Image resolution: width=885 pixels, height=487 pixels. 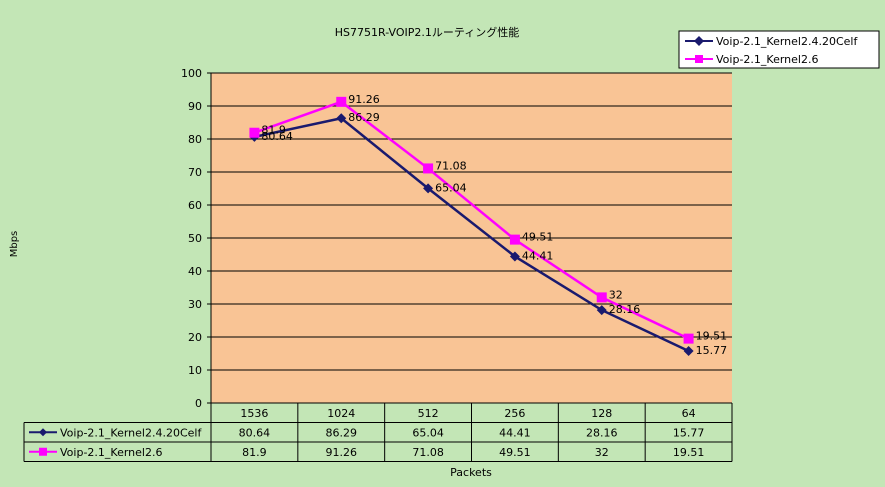 I want to click on y-tick-label: 100, so click(x=191, y=73).